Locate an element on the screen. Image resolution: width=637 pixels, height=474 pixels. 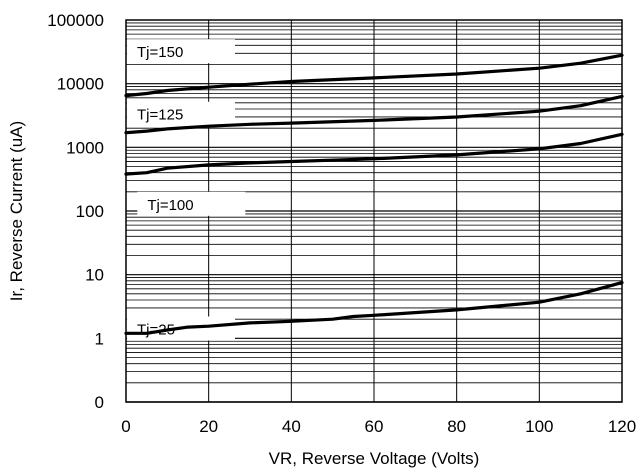
x-tick-label: 0 is located at coordinates (125, 426).